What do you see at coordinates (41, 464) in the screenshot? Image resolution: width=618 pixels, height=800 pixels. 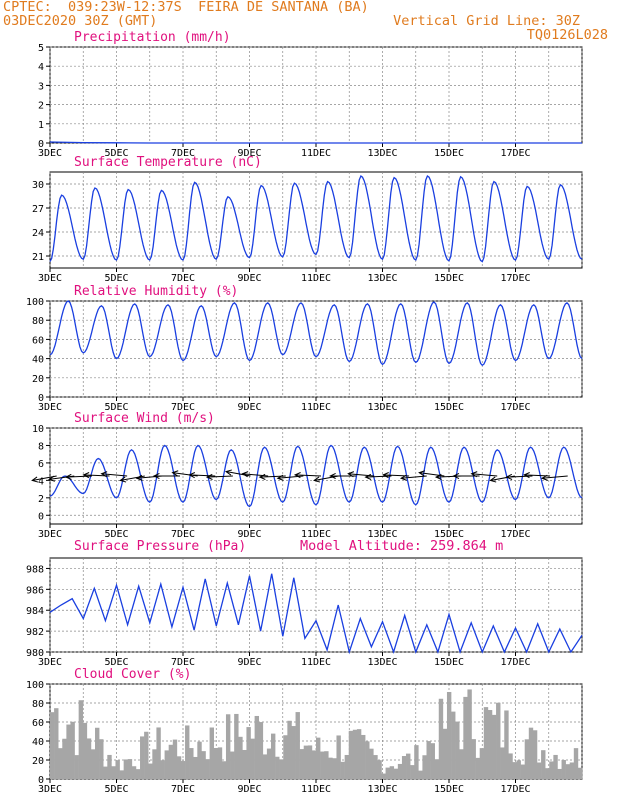 I see `y-tick-label: 6` at bounding box center [41, 464].